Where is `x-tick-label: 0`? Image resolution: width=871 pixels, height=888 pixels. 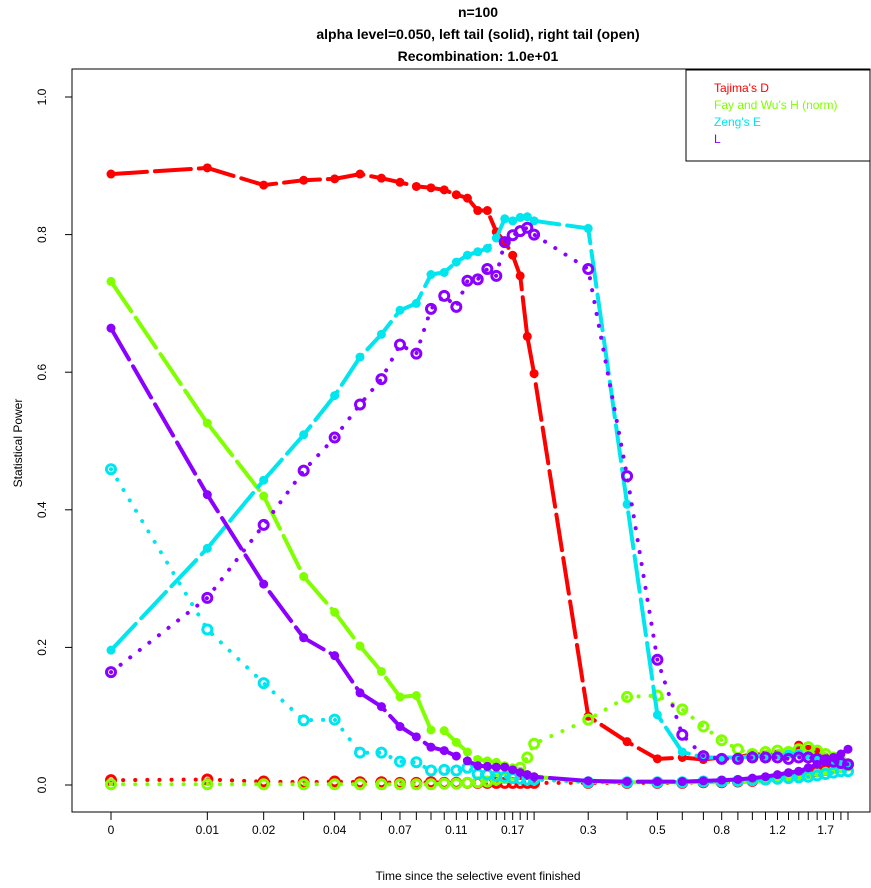
x-tick-label: 0 is located at coordinates (111, 830).